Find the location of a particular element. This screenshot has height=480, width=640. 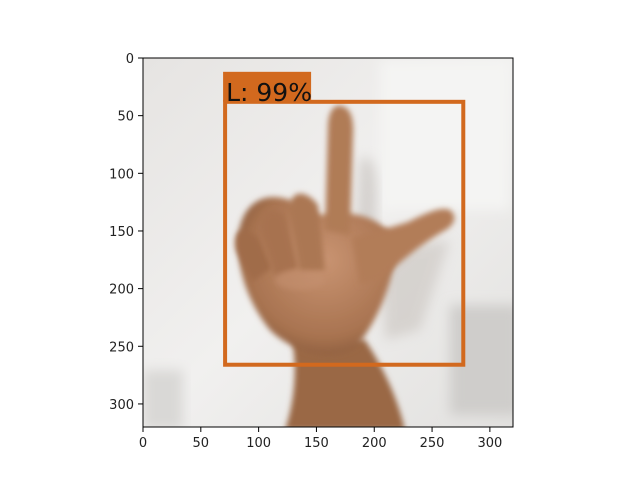

y-tick-label: 100 is located at coordinates (121, 174).